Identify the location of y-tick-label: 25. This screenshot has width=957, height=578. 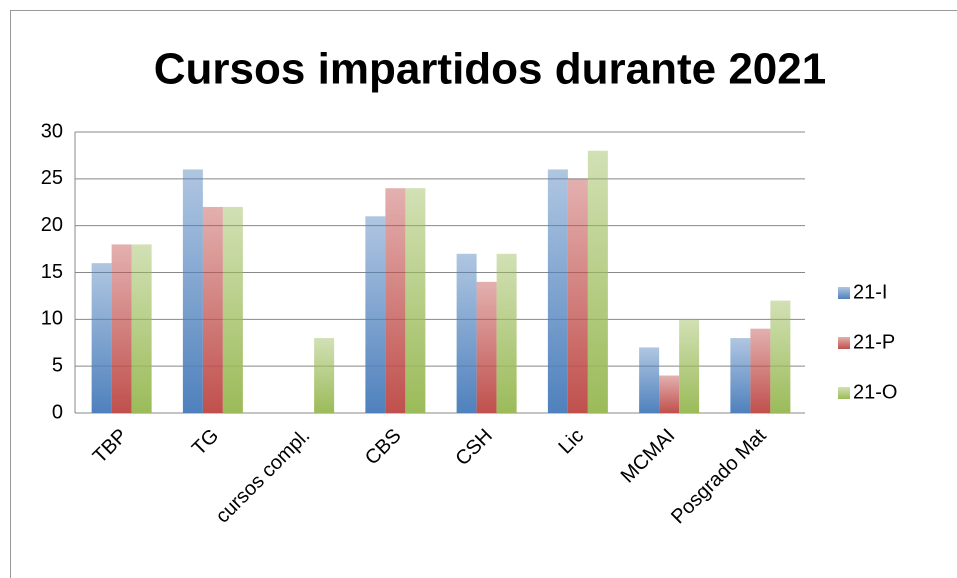
(52, 178).